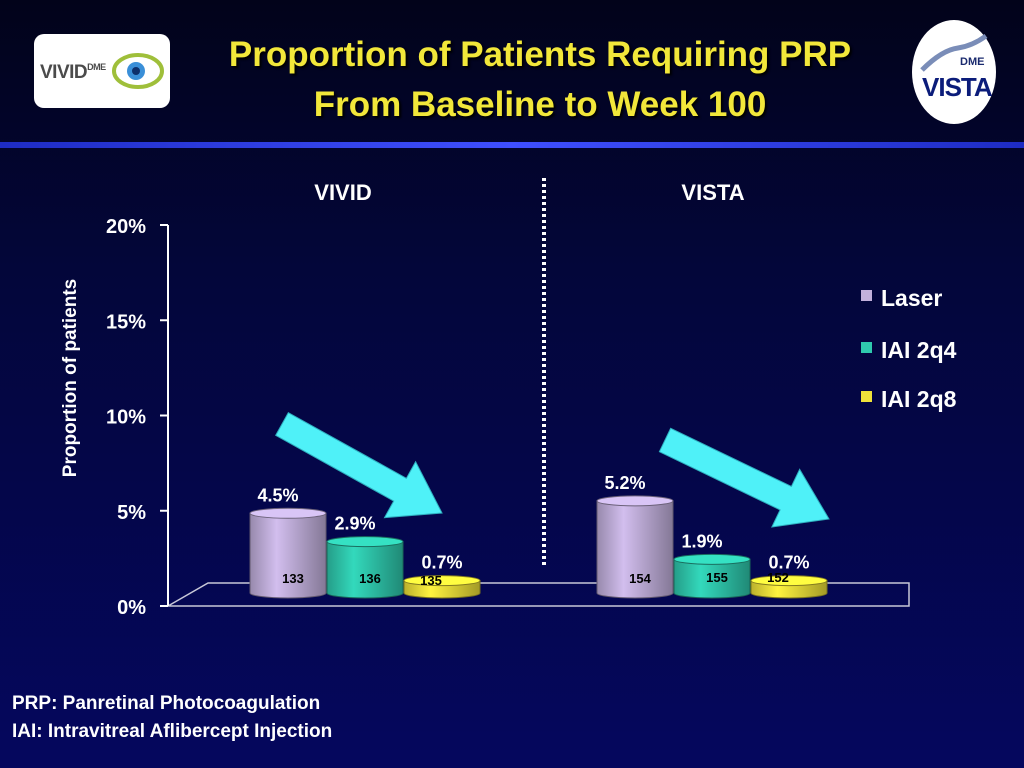 This screenshot has height=768, width=1024. What do you see at coordinates (537, 594) in the screenshot?
I see `chart-floor` at bounding box center [537, 594].